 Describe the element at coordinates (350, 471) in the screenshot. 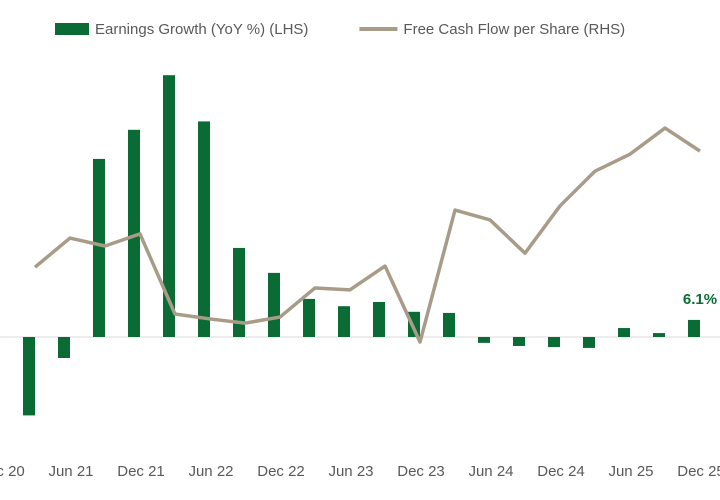

I see `x-tick-label: Jun 23` at that location.